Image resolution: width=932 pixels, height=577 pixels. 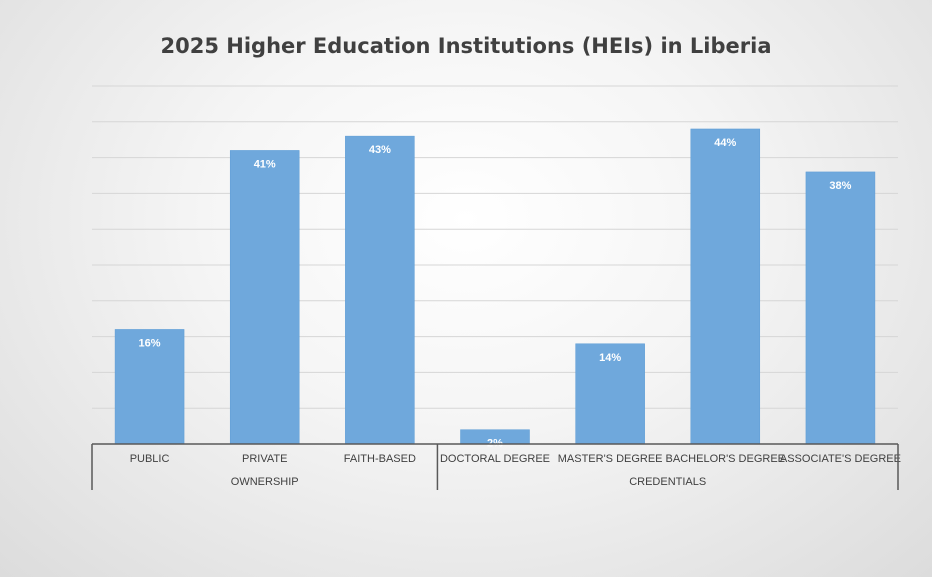 I want to click on x-tick-label: PUBLIC, so click(x=150, y=459).